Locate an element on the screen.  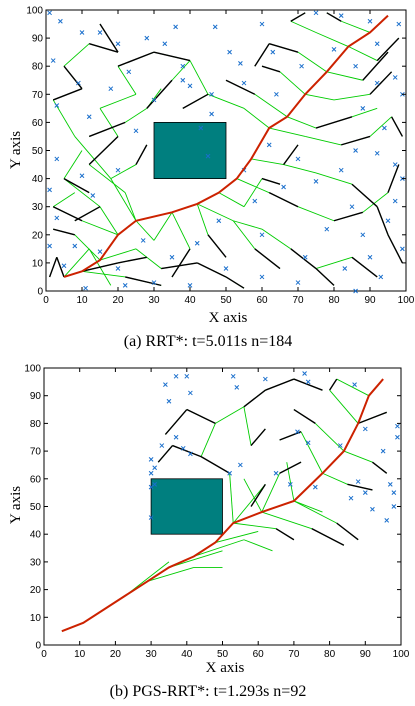
x-axis-label-b: X axis is located at coordinates (225, 668).